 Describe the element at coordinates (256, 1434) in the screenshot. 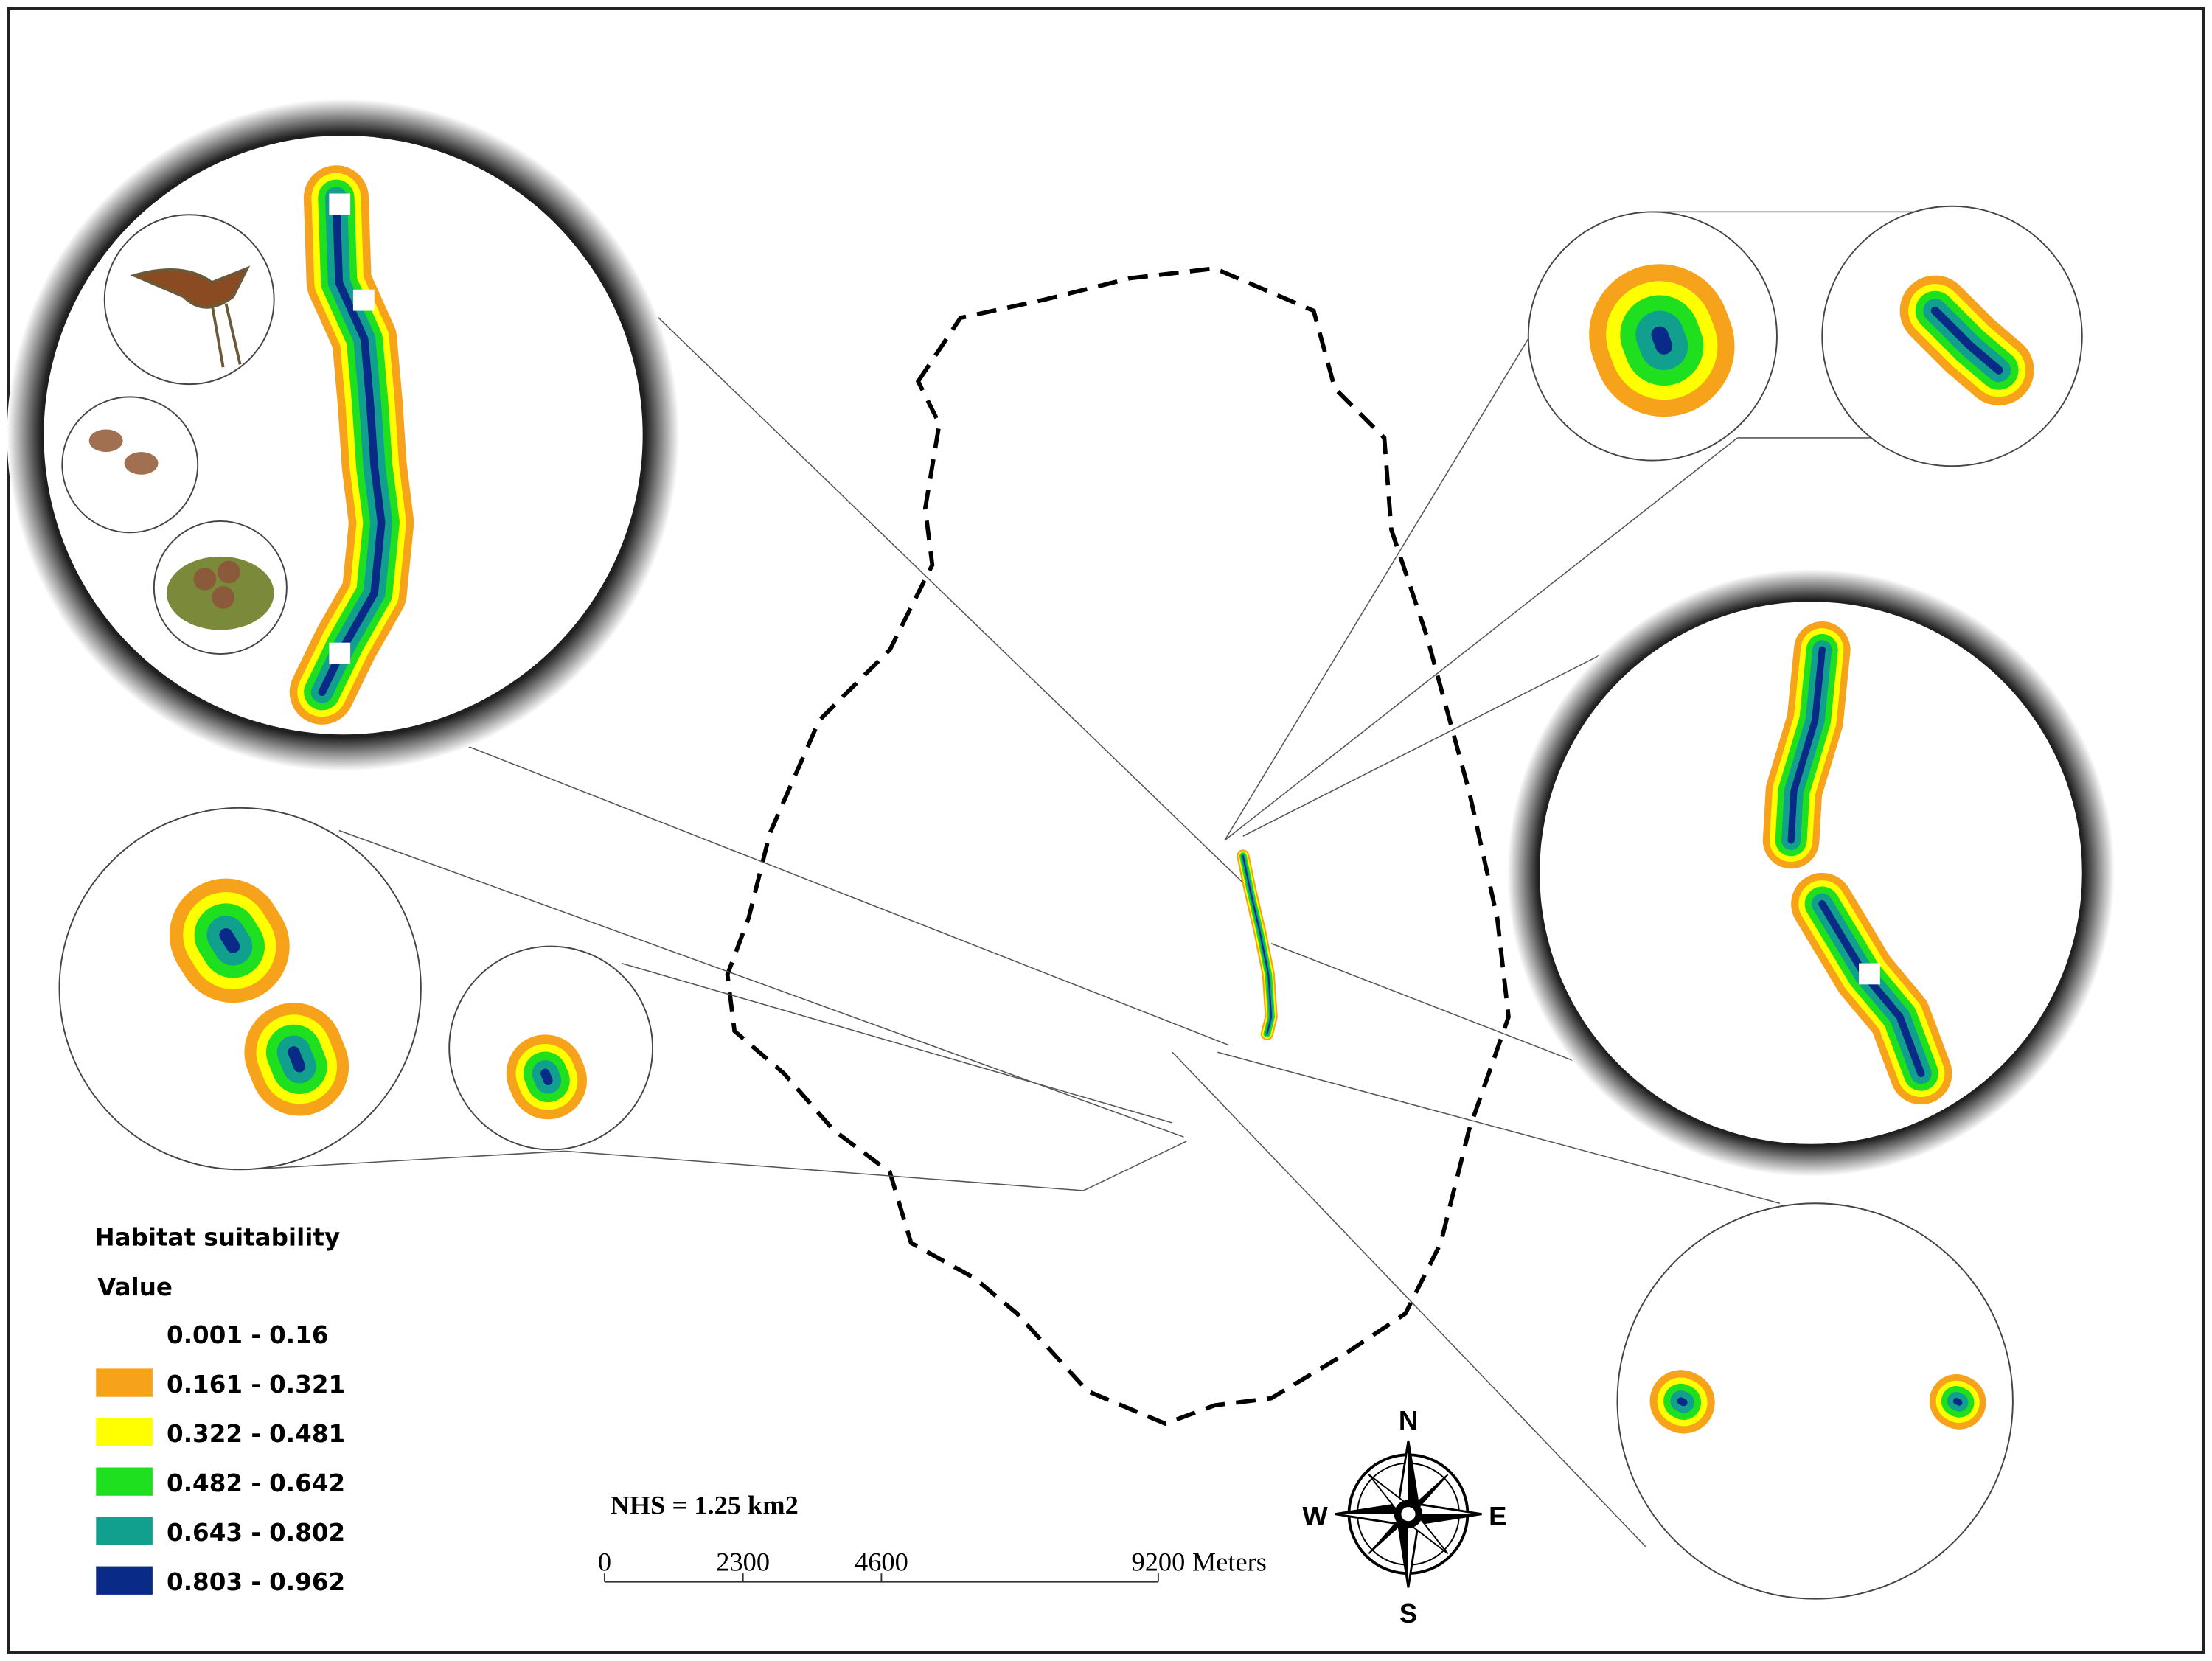

I see `legend-label: 0.322 - 0.481` at that location.